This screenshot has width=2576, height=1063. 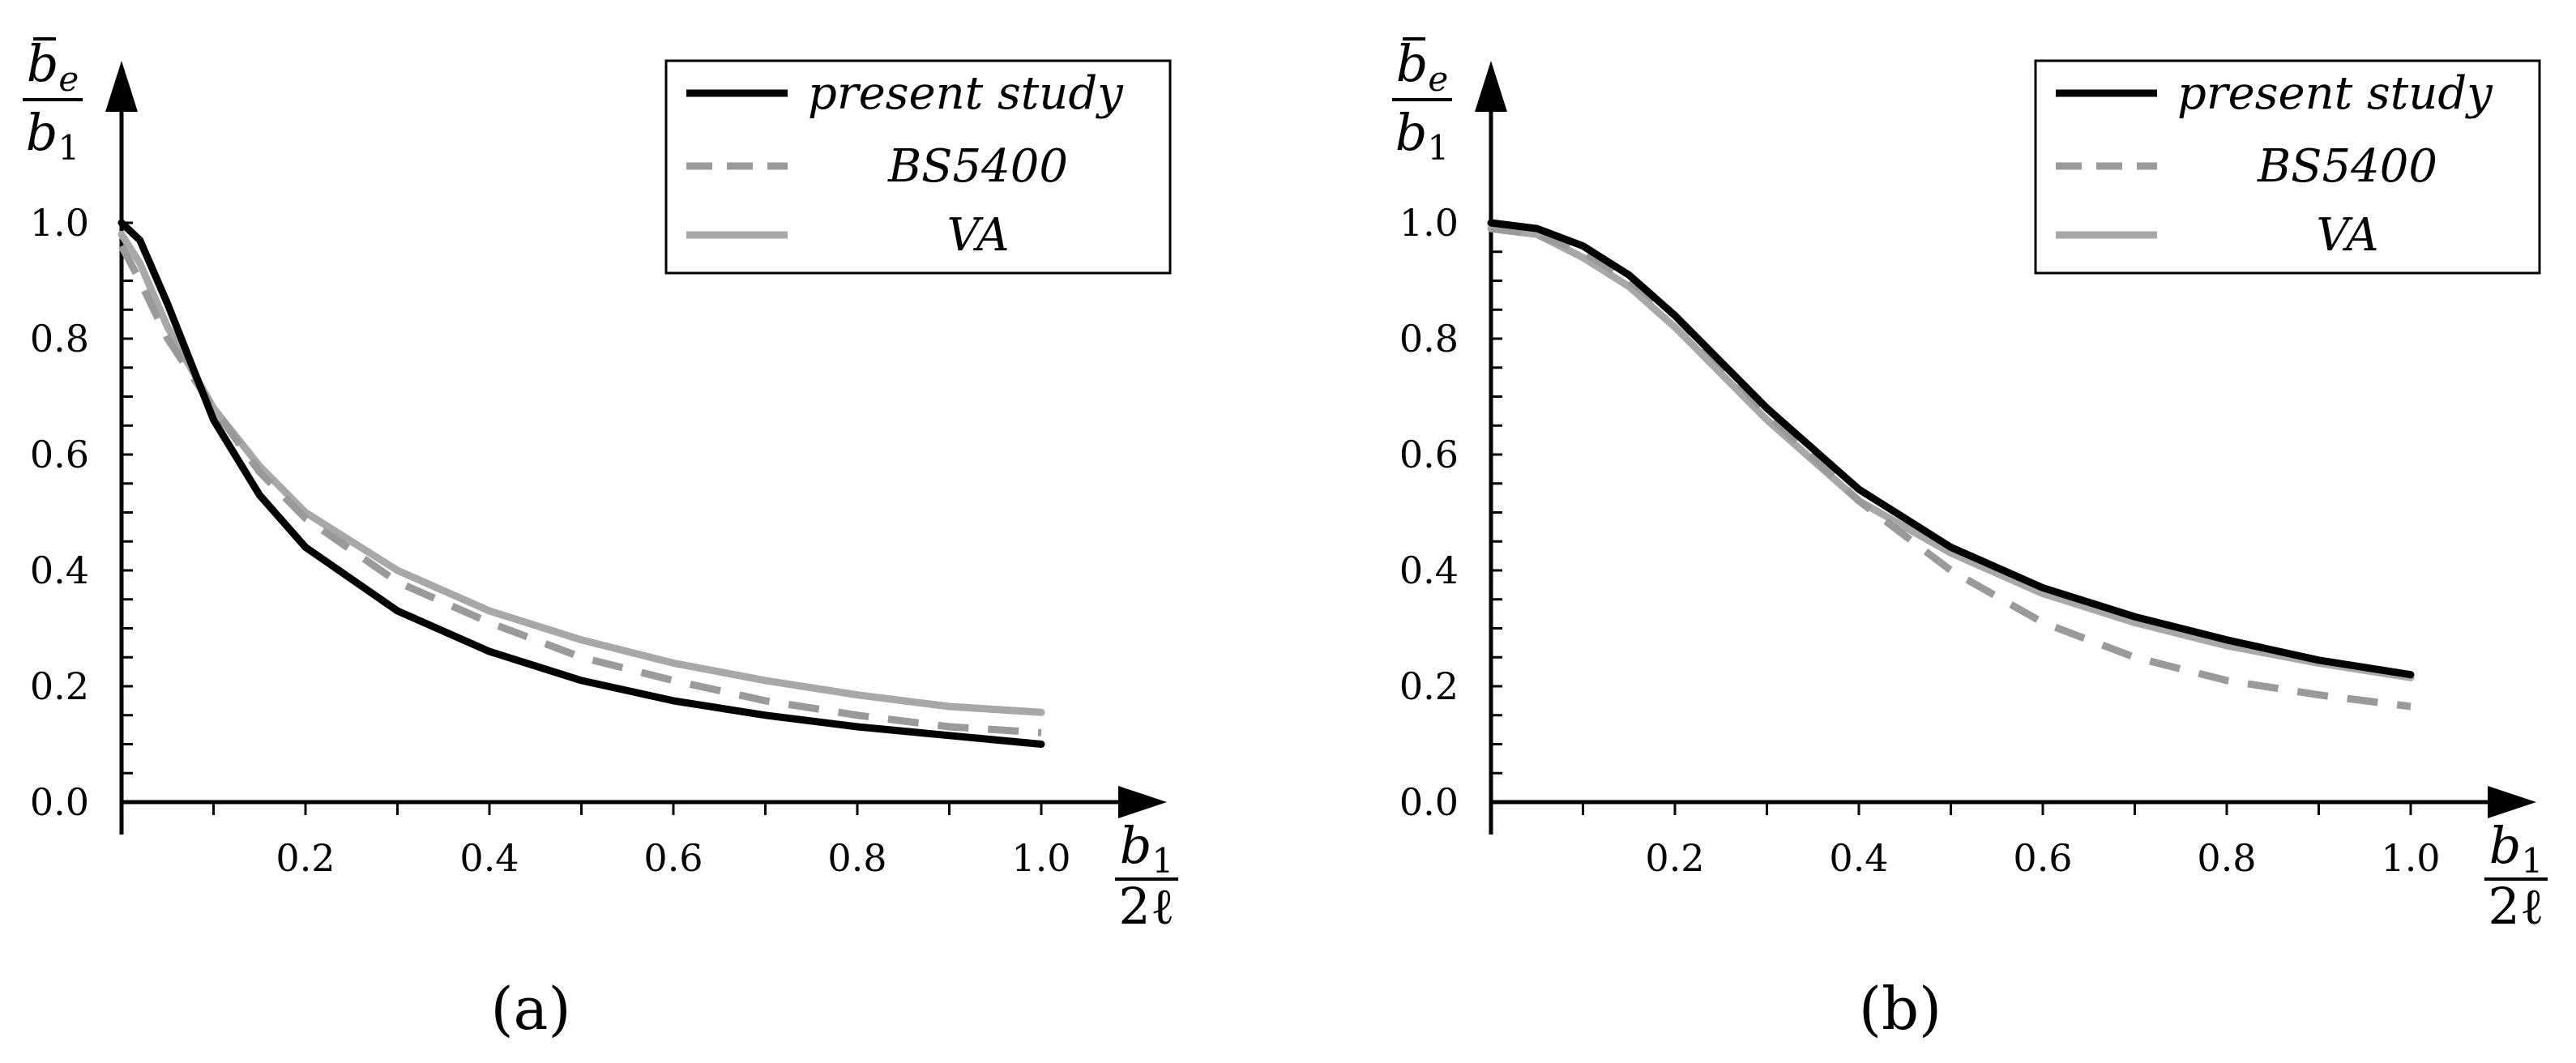 What do you see at coordinates (59, 339) in the screenshot?
I see `panel-a-y-tick-label: 0.8` at bounding box center [59, 339].